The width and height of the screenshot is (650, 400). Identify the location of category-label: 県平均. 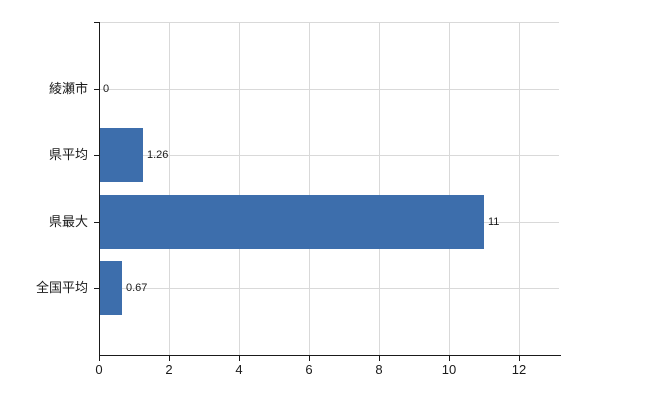
(68, 154).